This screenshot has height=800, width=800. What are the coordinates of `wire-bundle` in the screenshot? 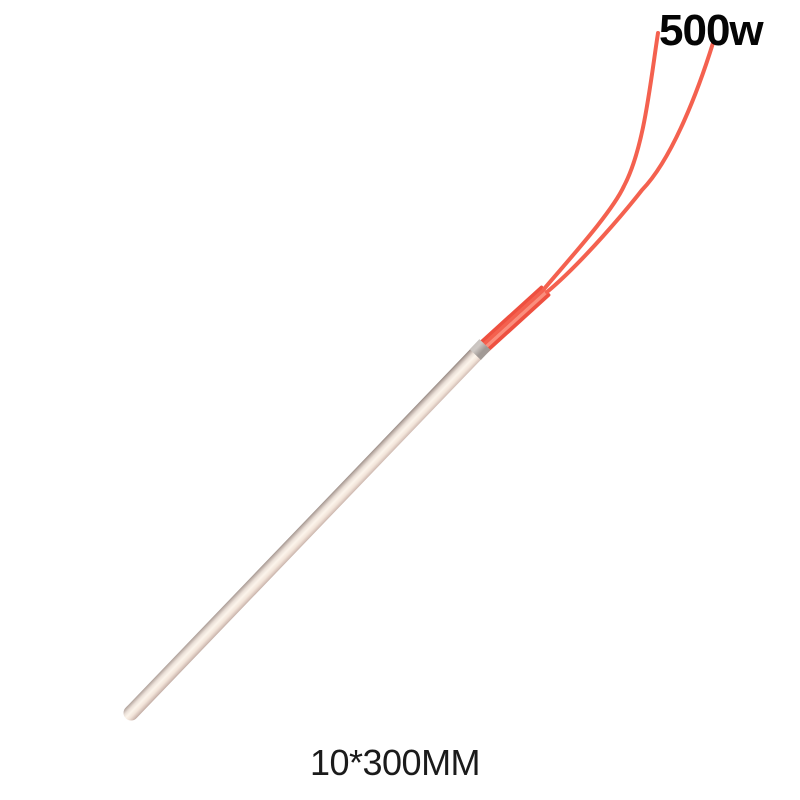 It's located at (512, 320).